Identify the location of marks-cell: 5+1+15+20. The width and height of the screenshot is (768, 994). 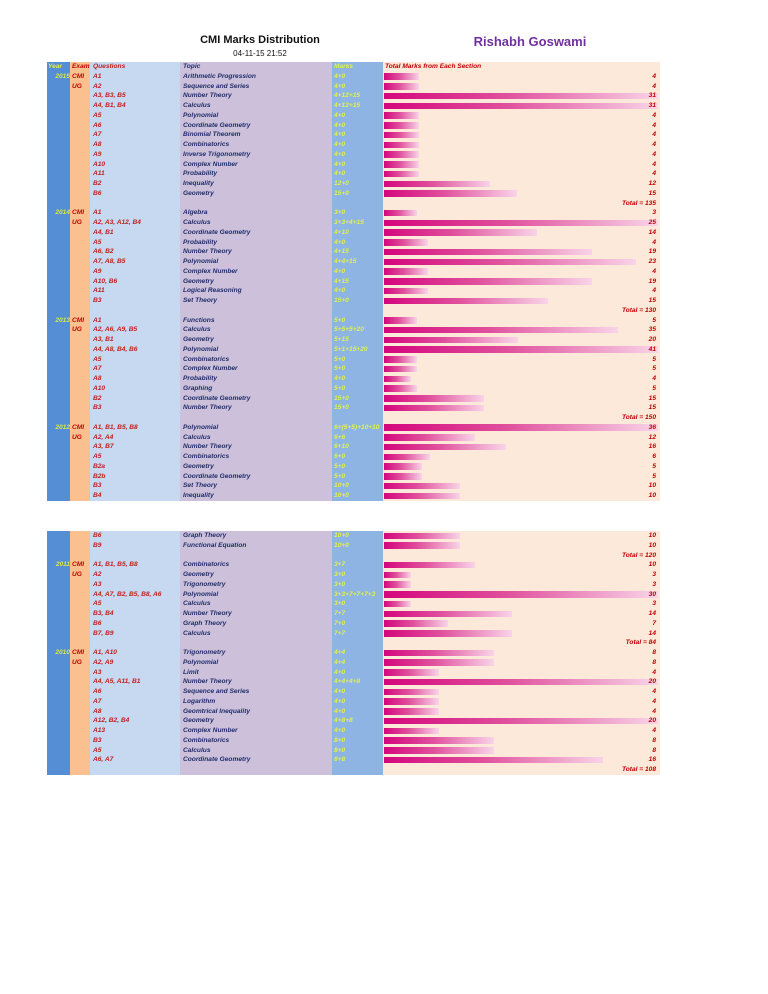
(357, 349).